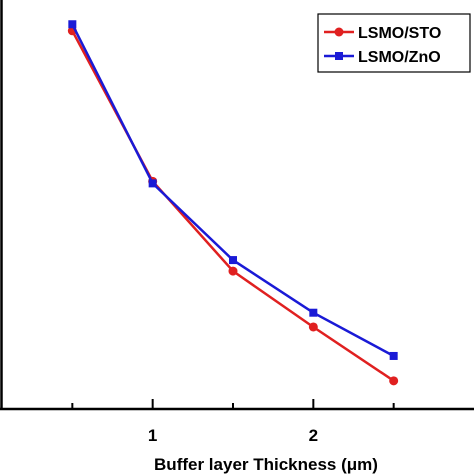 Image resolution: width=474 pixels, height=474 pixels. I want to click on legend: LSMO/STO LSMO/ZnO, so click(394, 43).